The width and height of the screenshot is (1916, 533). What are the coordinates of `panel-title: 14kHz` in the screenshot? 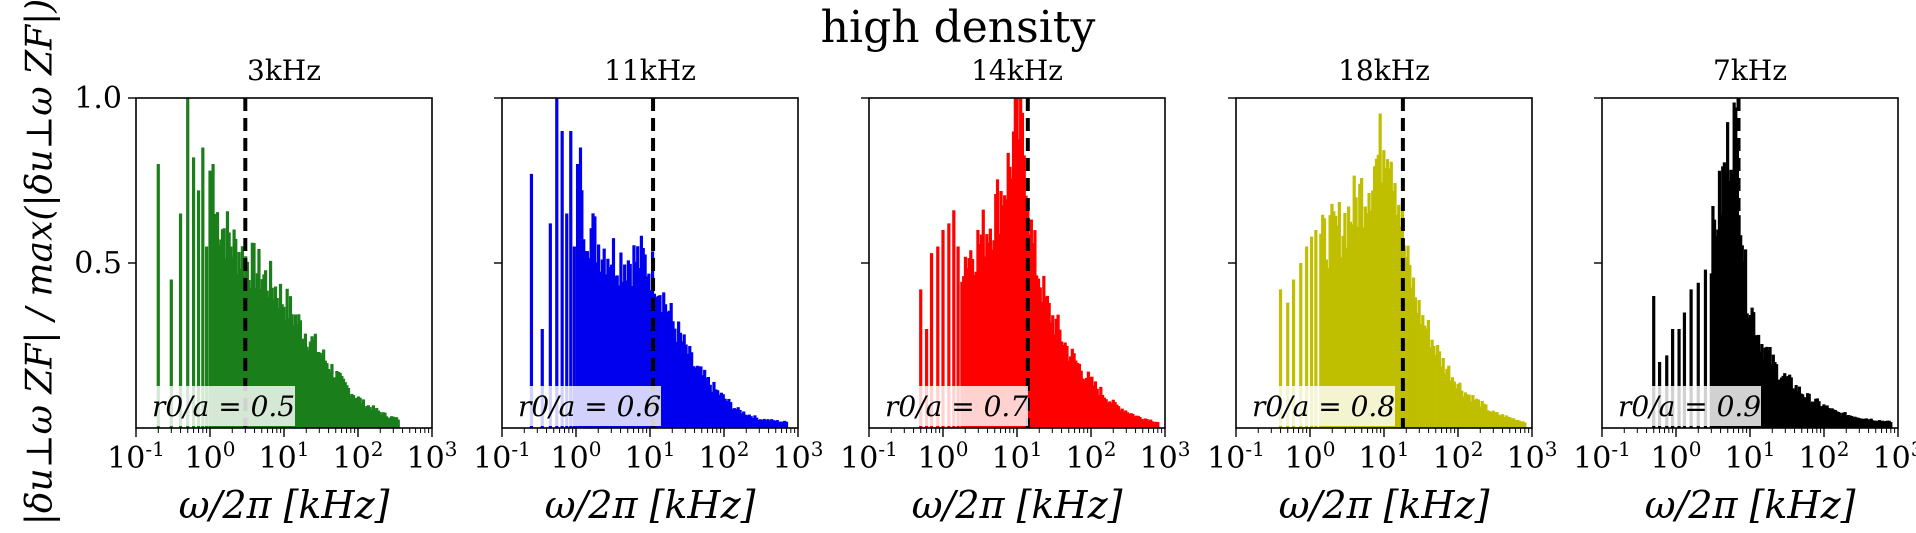 It's located at (1017, 70).